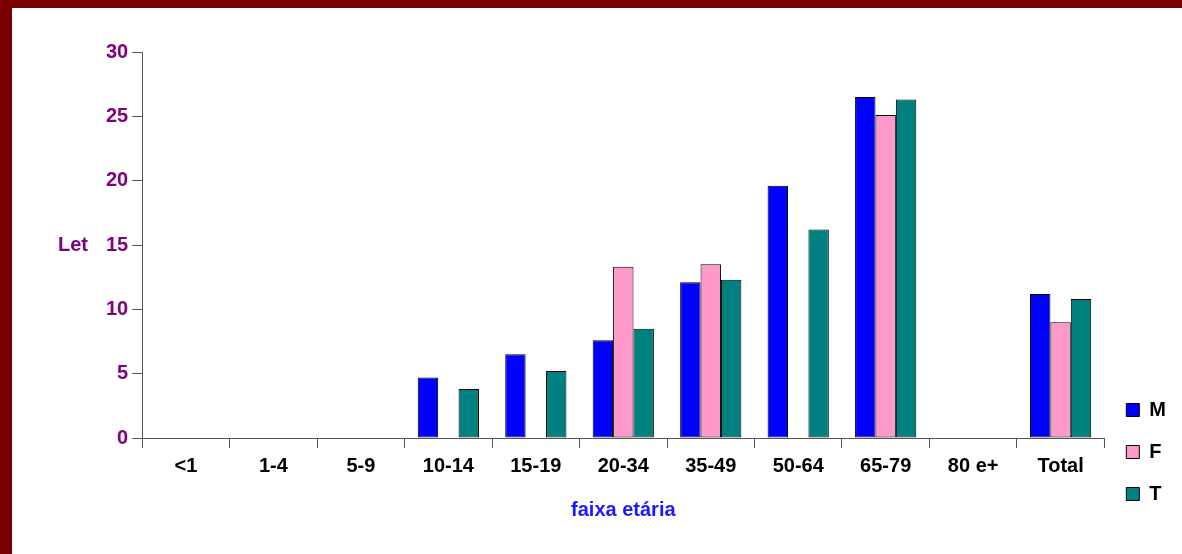  Describe the element at coordinates (1155, 492) in the screenshot. I see `legend-label: T` at that location.